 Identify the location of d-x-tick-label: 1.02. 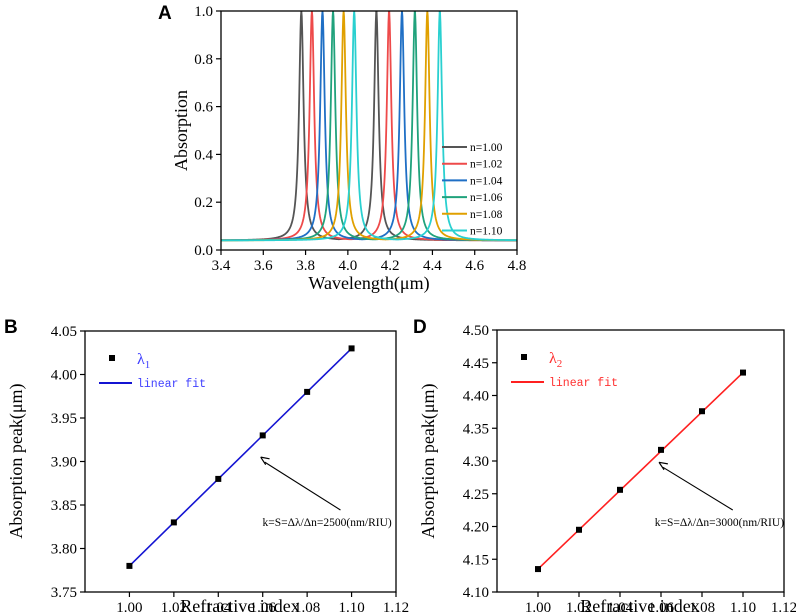
(579, 607).